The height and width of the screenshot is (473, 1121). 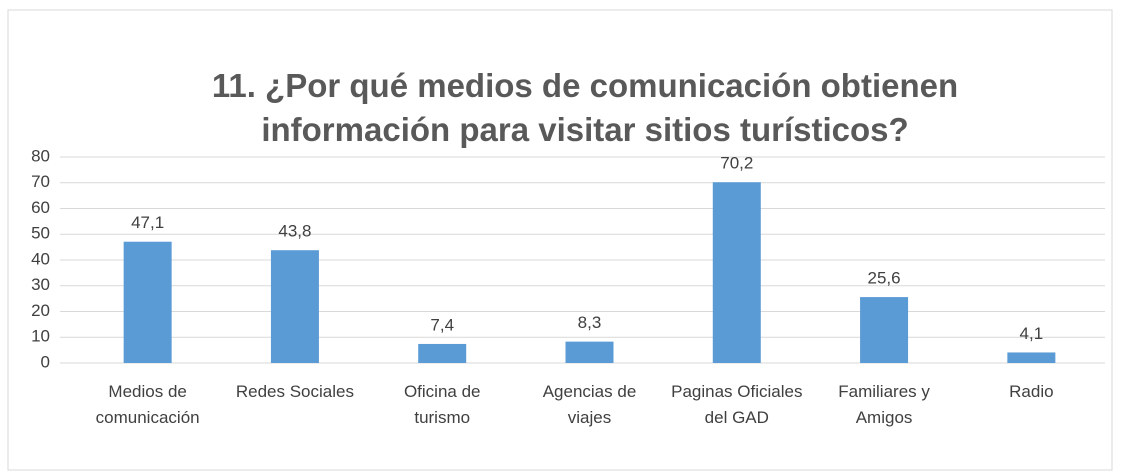 What do you see at coordinates (148, 404) in the screenshot?
I see `x-tick-label: Medios de comunicación` at bounding box center [148, 404].